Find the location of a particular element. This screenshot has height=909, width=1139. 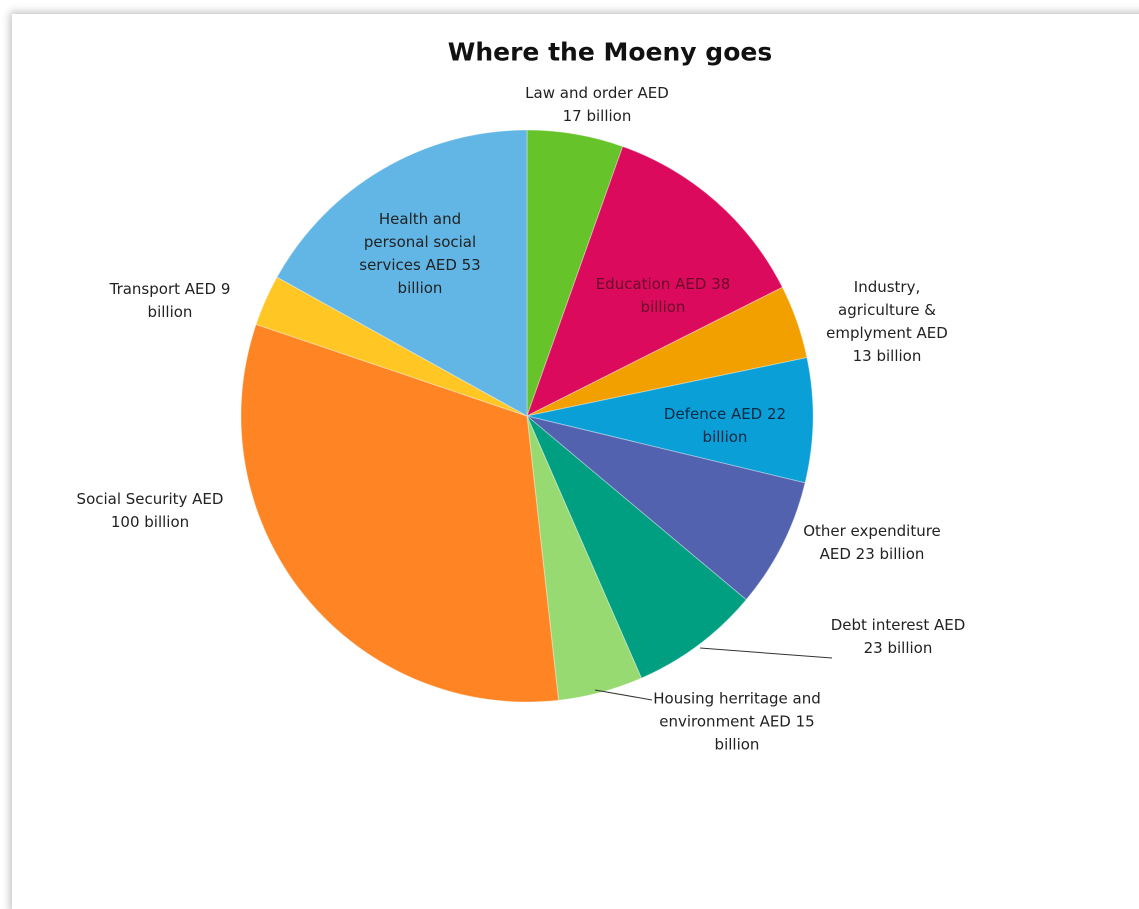

slice-label: Education AED 38 billion is located at coordinates (663, 295).